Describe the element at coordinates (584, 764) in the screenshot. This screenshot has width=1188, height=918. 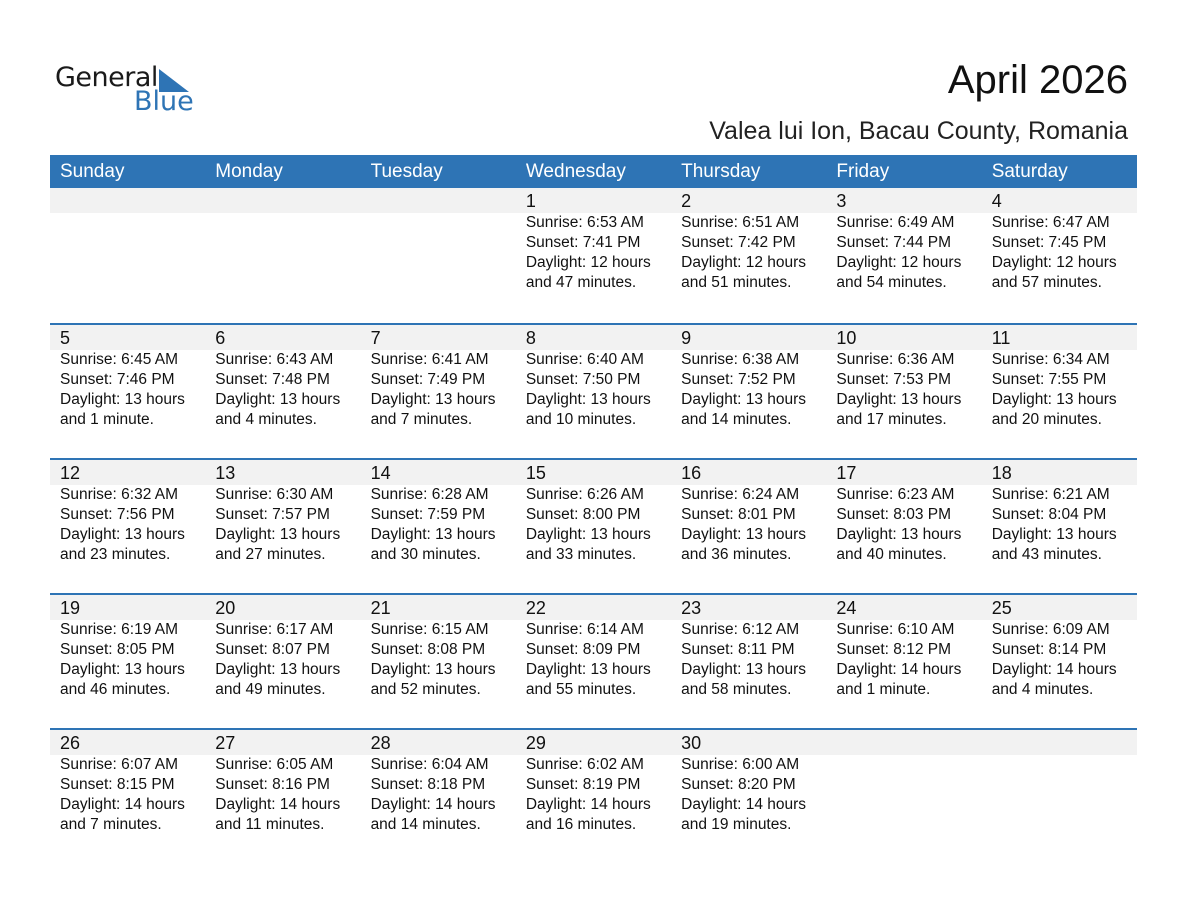
I see `sunrise-text: Sunrise: 6:02 AM` at that location.